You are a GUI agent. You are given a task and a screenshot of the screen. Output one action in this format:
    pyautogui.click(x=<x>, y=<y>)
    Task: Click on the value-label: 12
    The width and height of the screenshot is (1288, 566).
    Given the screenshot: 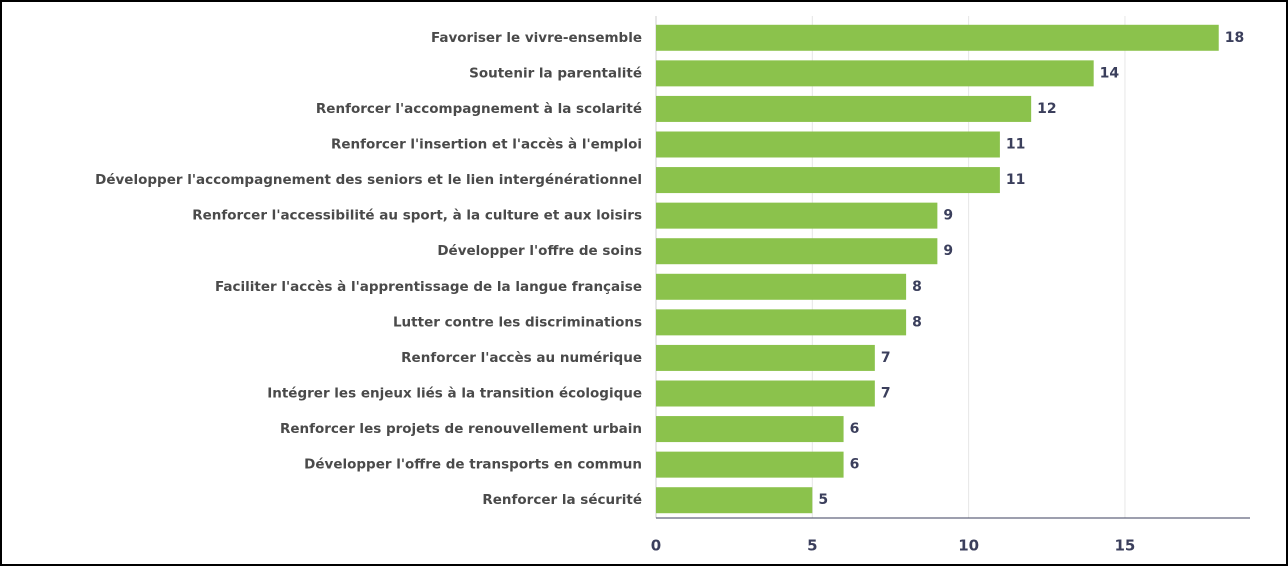 What is the action you would take?
    pyautogui.click(x=1046, y=109)
    